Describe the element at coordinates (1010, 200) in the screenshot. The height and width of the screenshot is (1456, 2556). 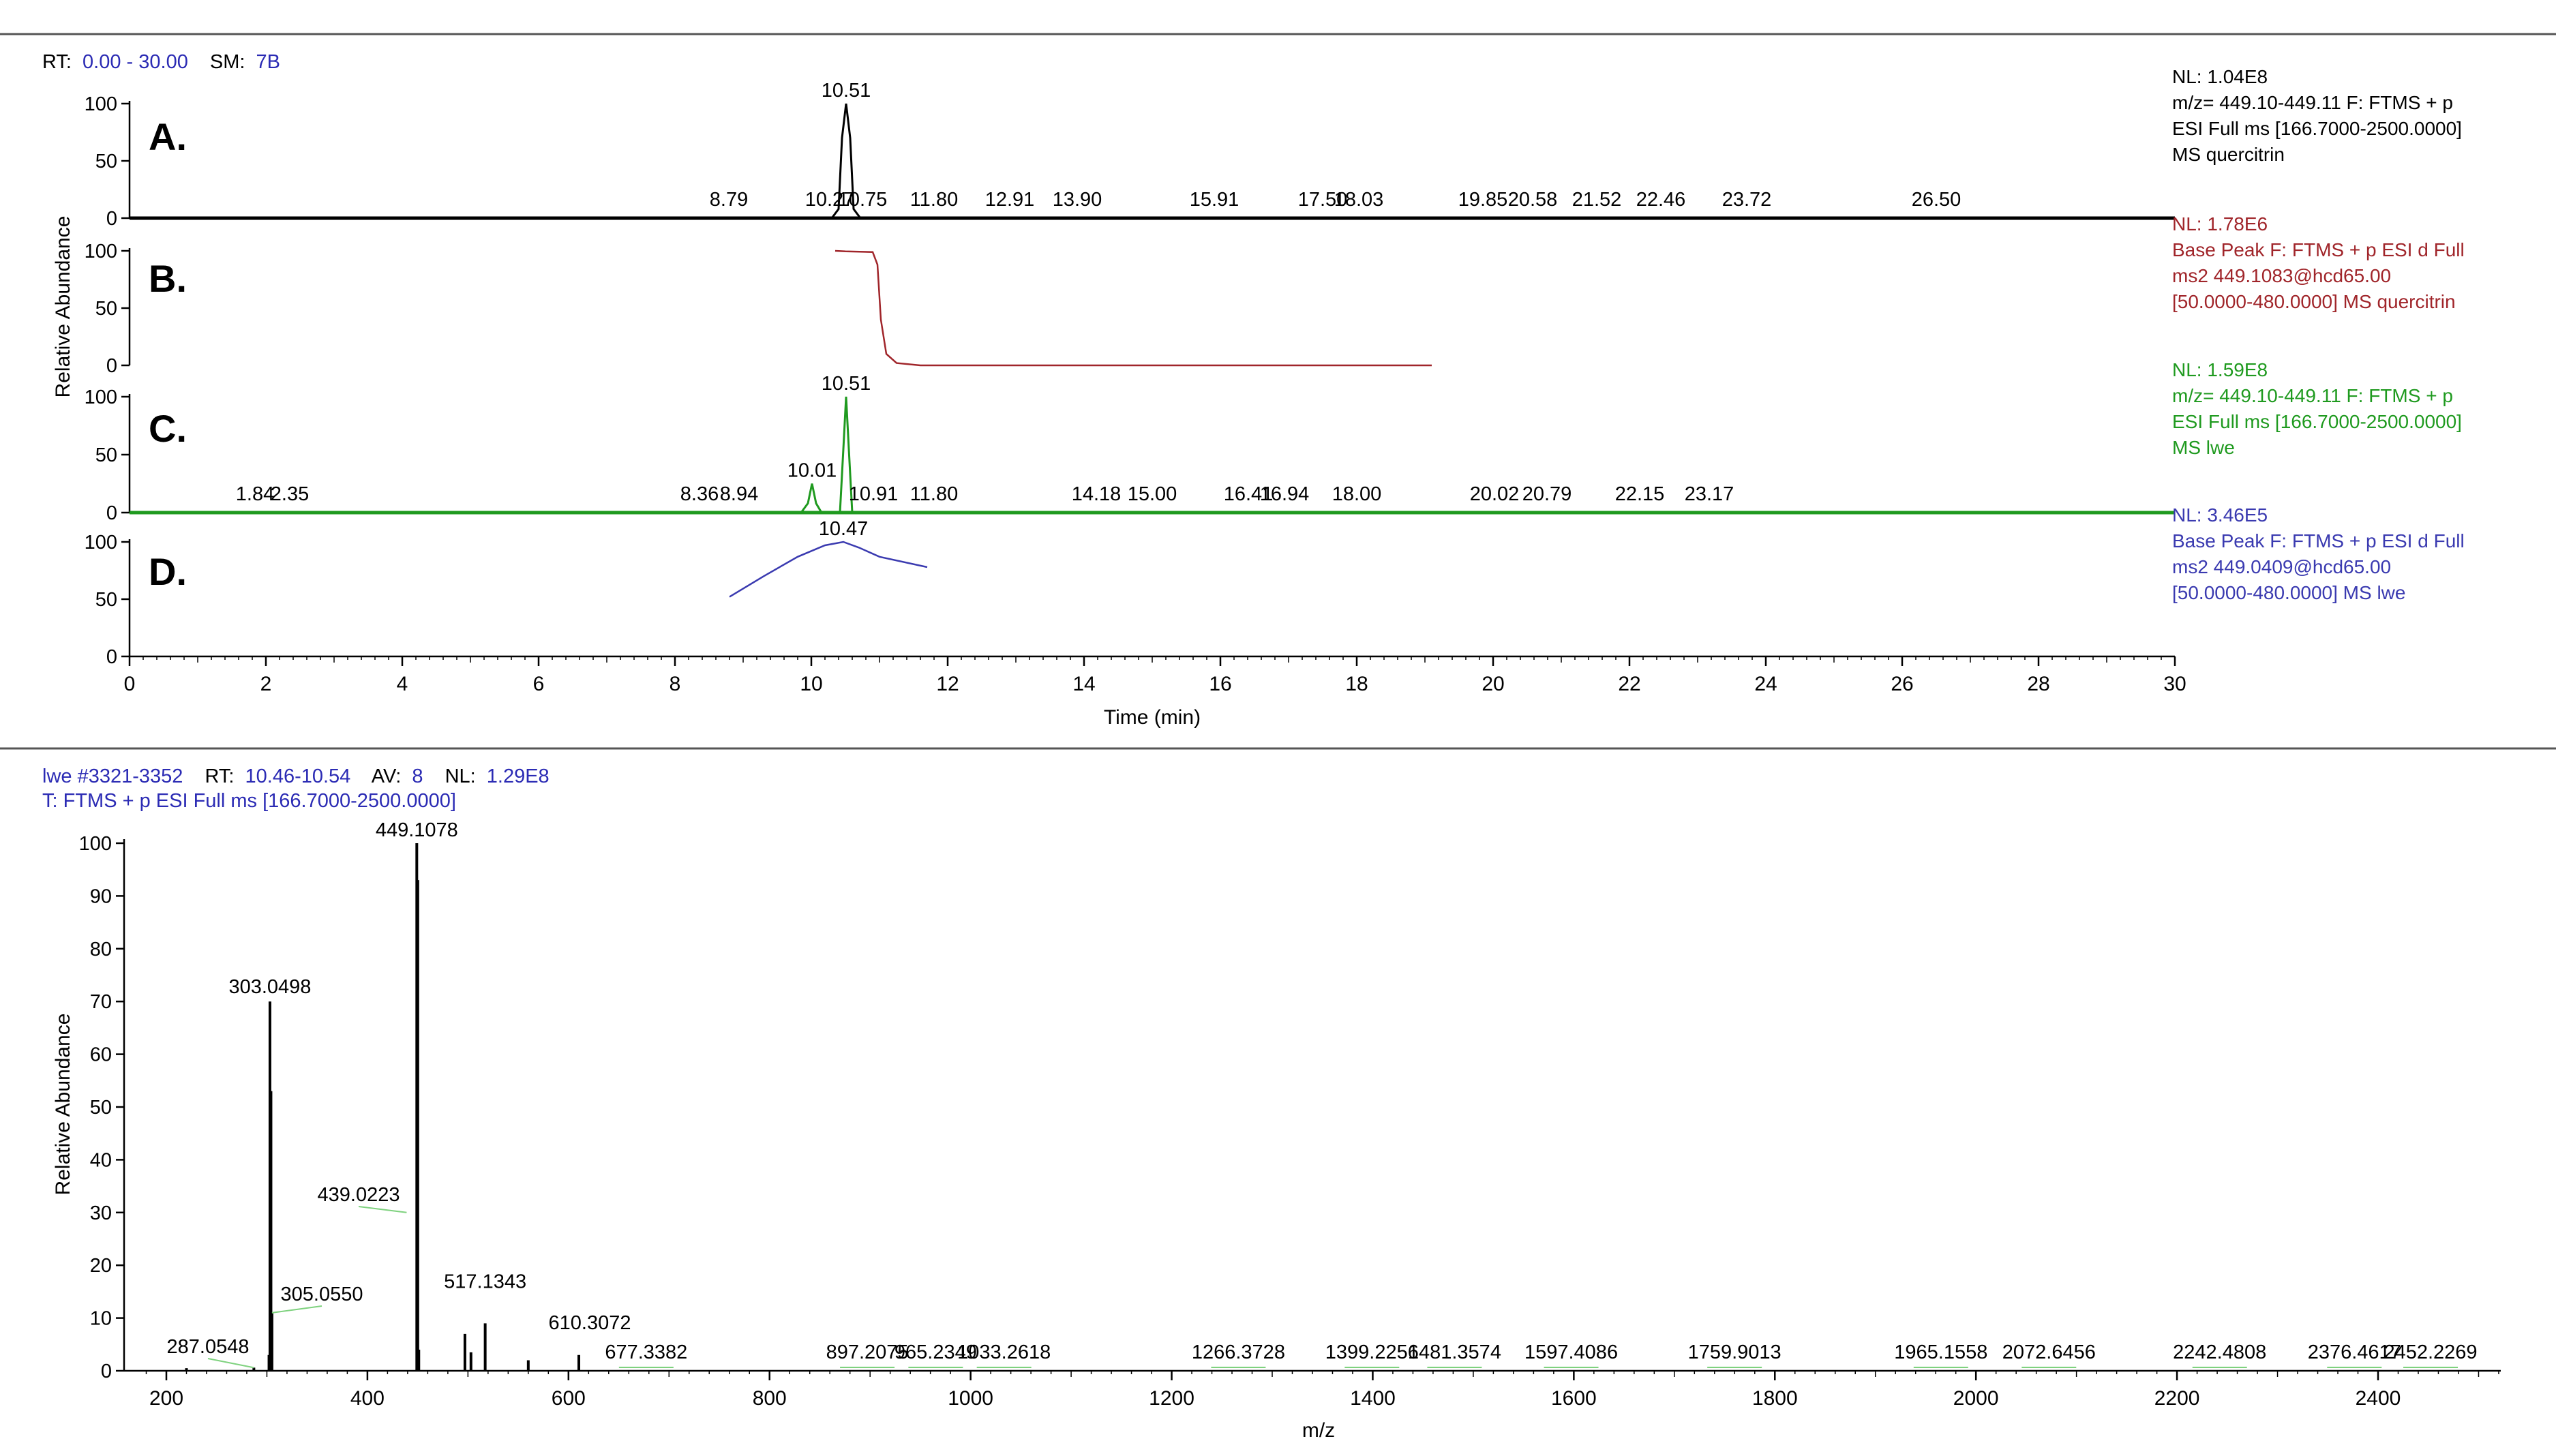
I see `peak-label: 12.91` at that location.